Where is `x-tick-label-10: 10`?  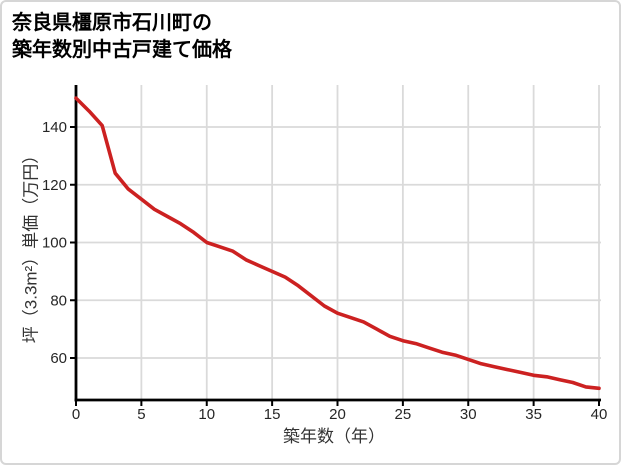 x-tick-label-10: 10 is located at coordinates (206, 414).